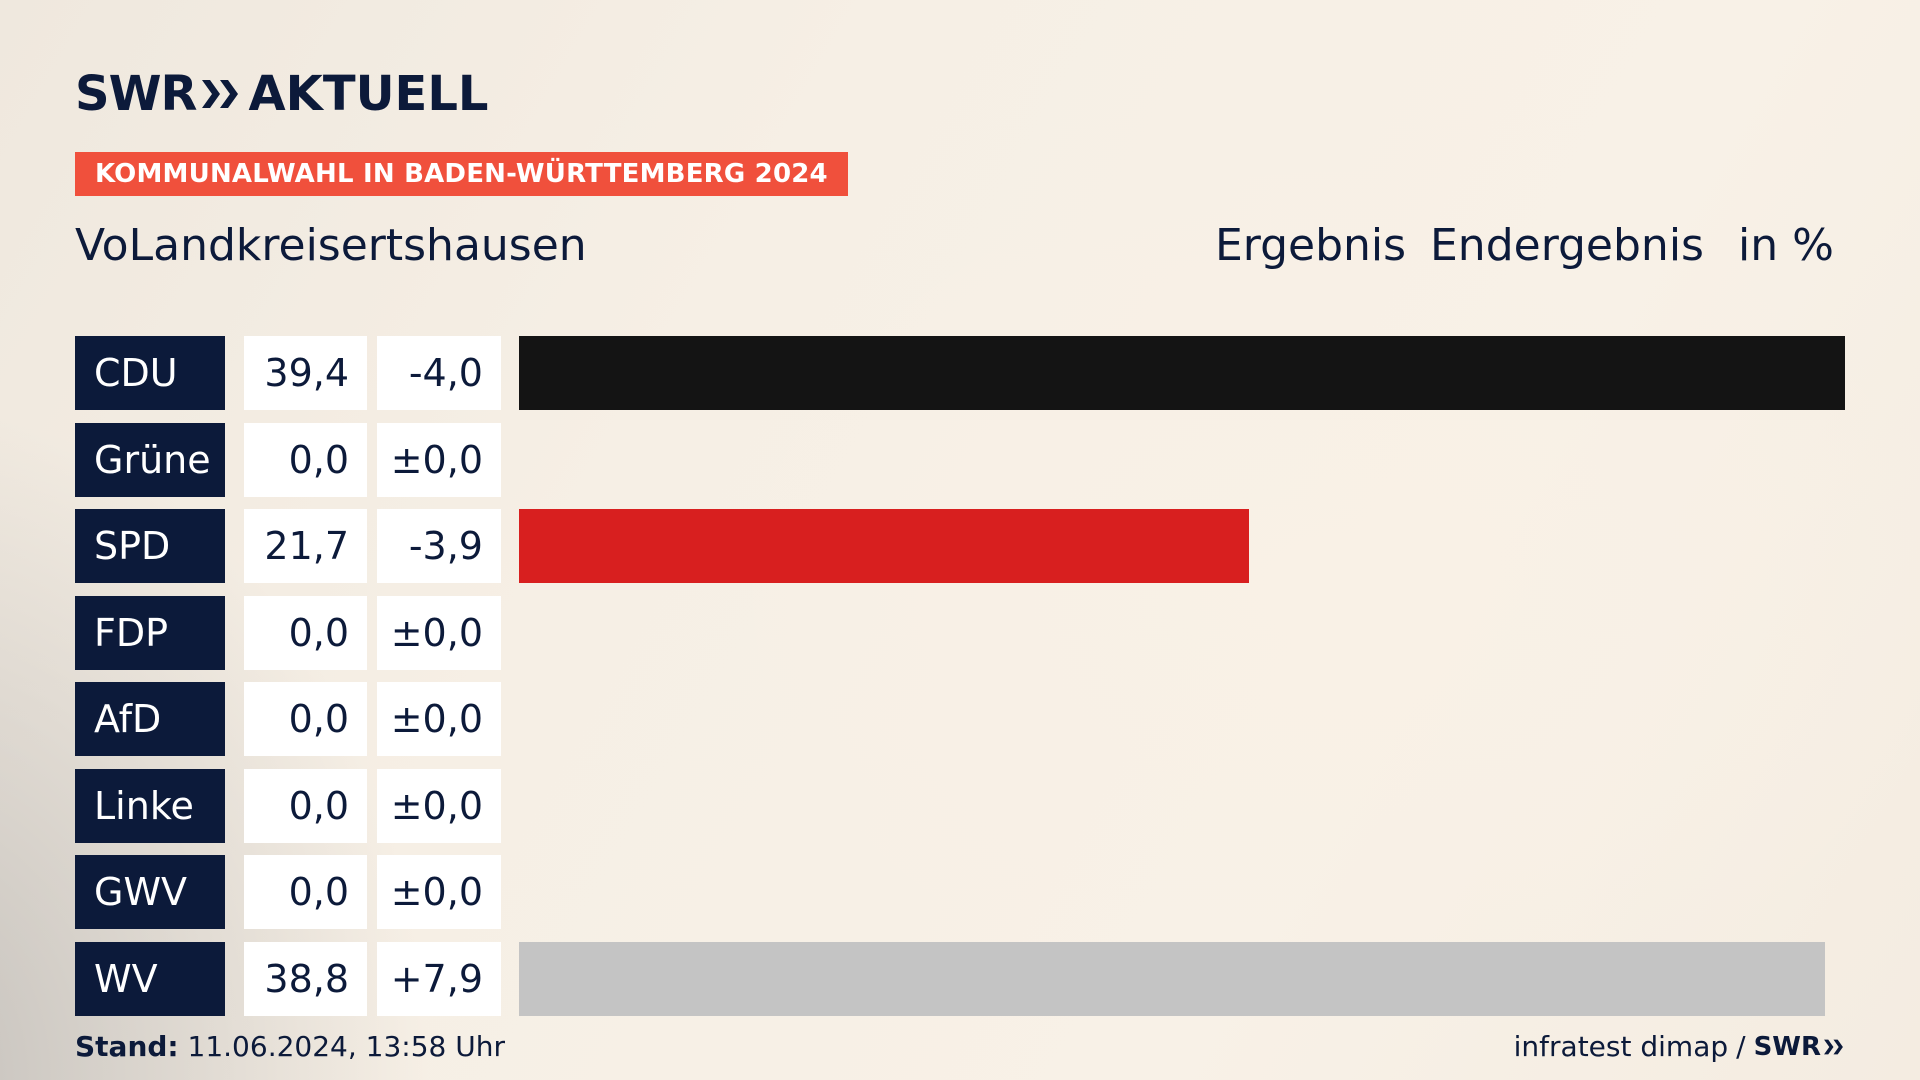 Image resolution: width=1920 pixels, height=1080 pixels. I want to click on result-value: 39,4, so click(305, 373).